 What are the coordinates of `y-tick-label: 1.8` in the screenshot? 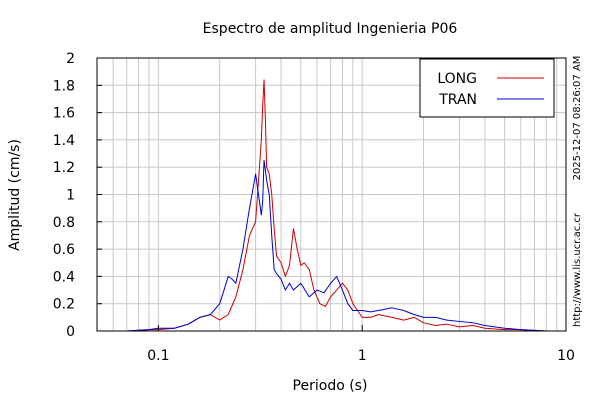 It's located at (64, 86).